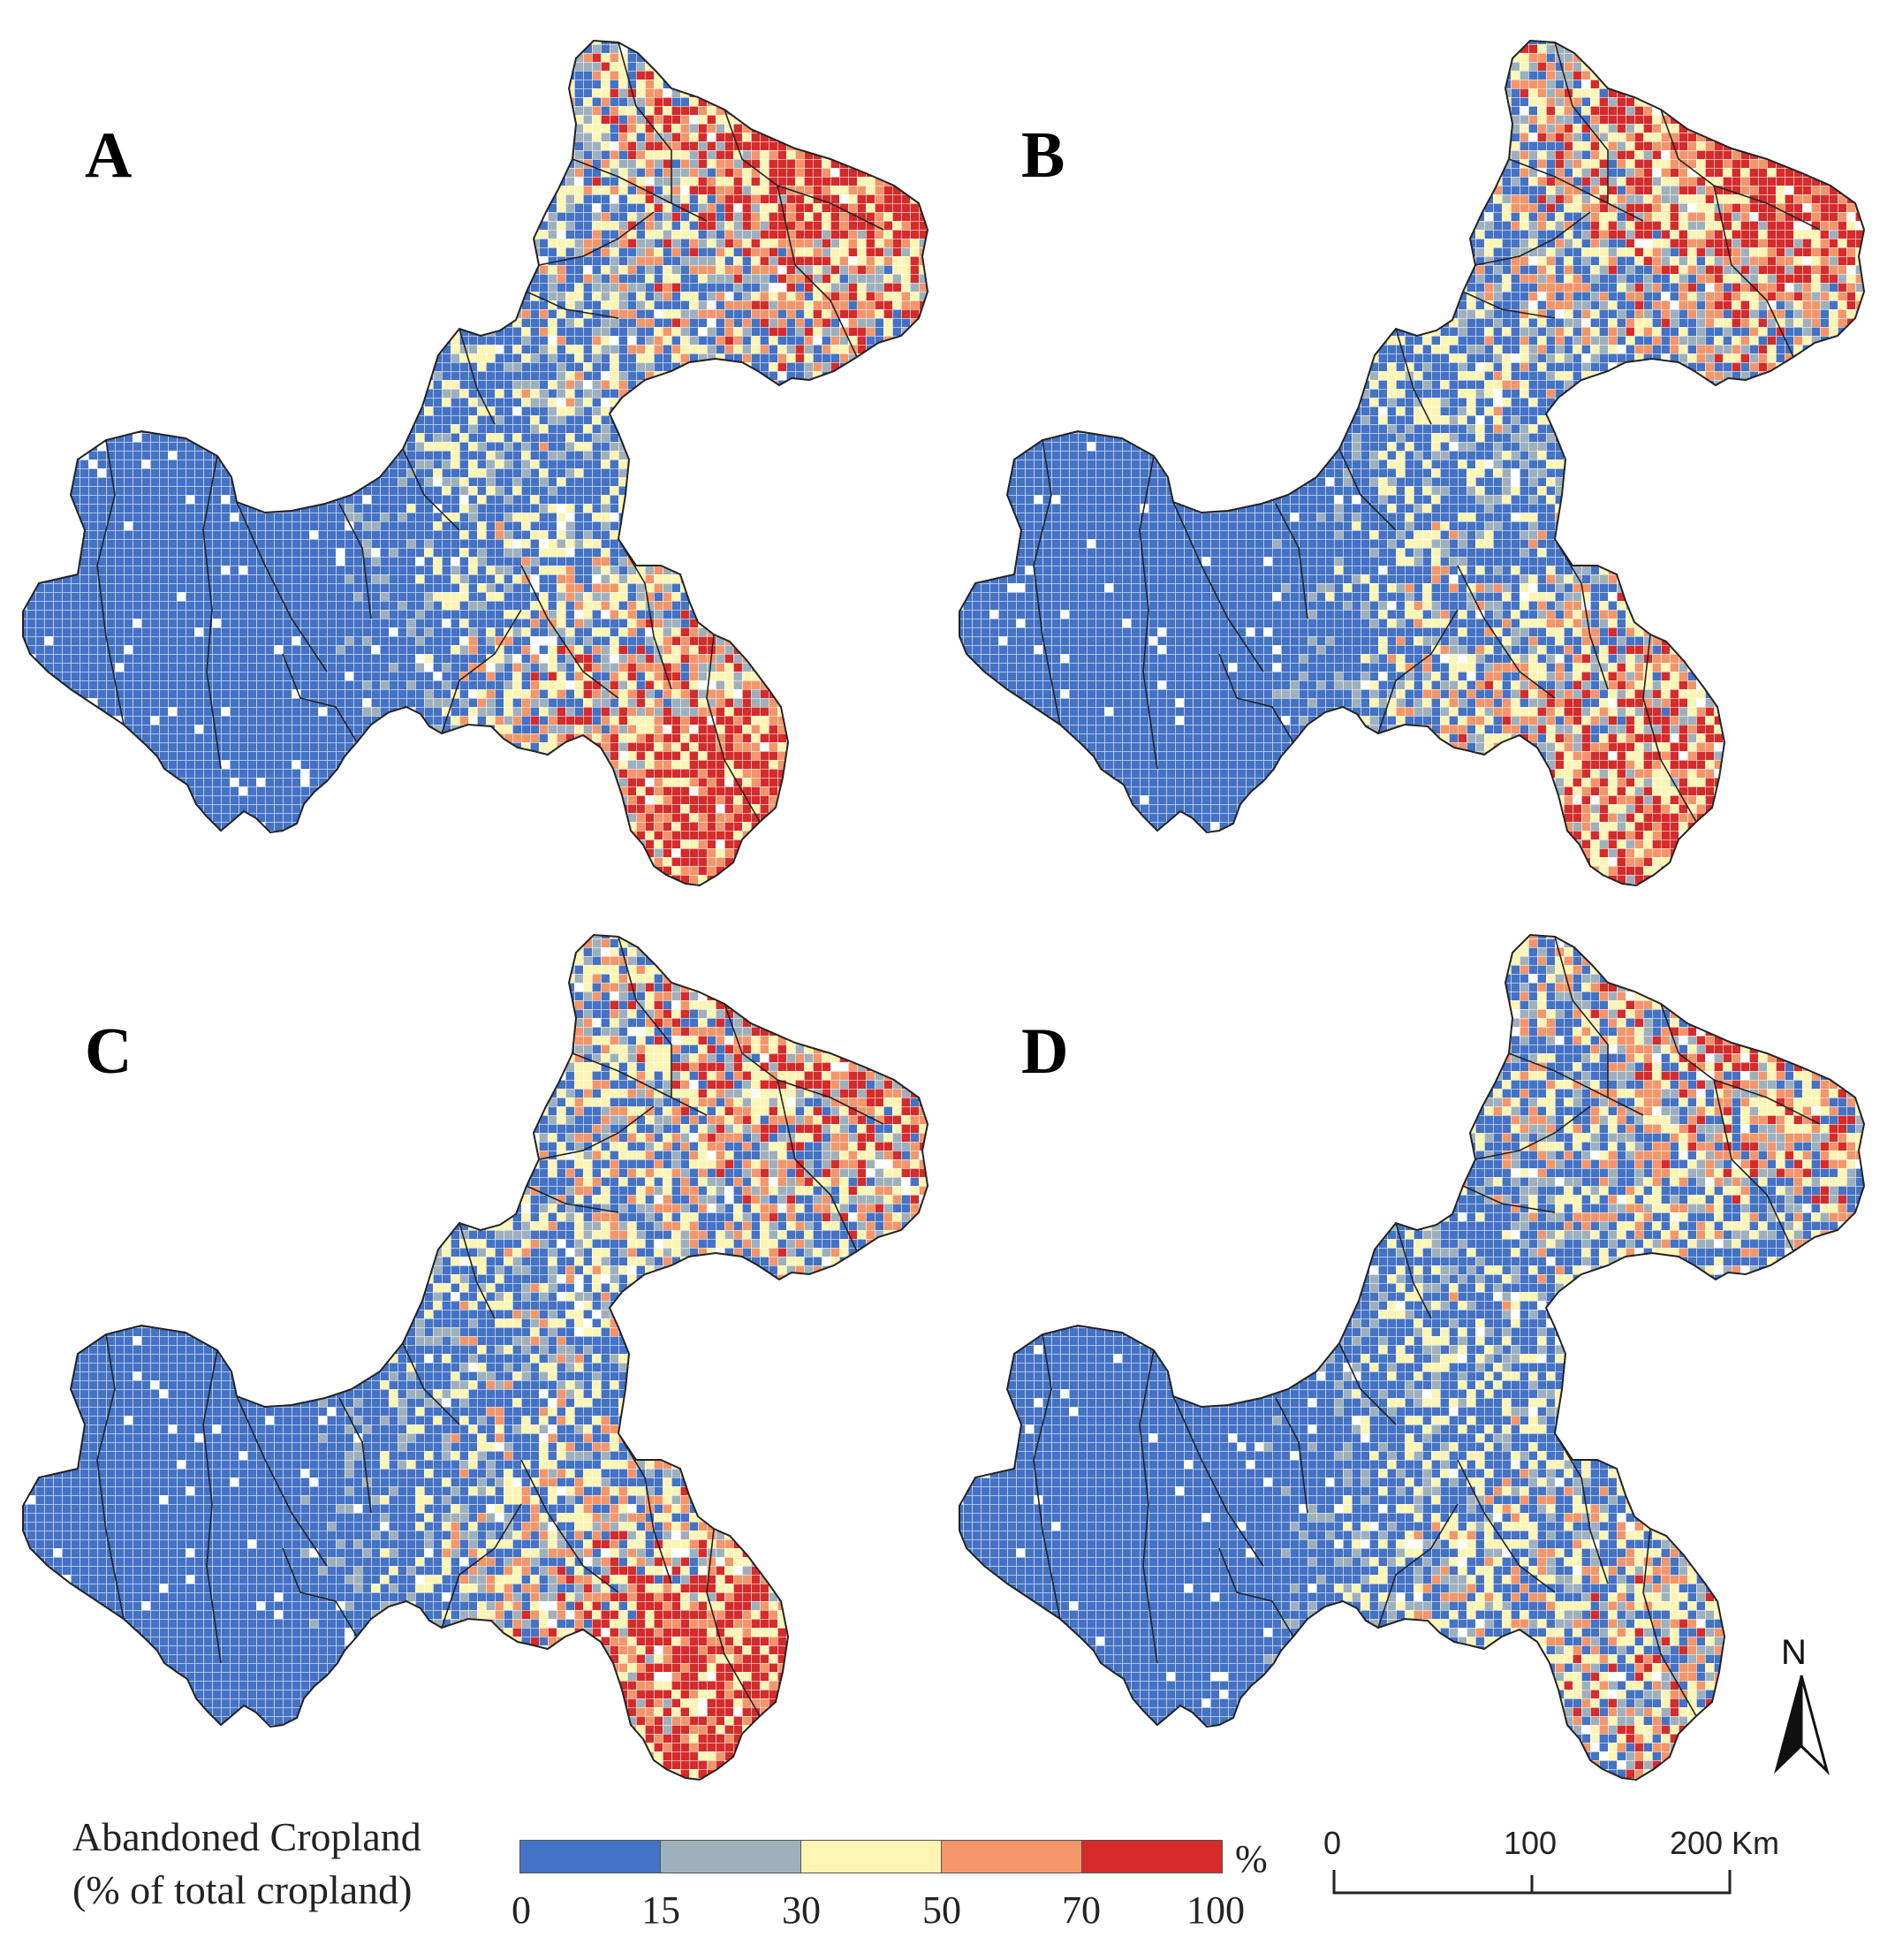 Image resolution: width=1895 pixels, height=1960 pixels. I want to click on legend-color-bar, so click(871, 1856).